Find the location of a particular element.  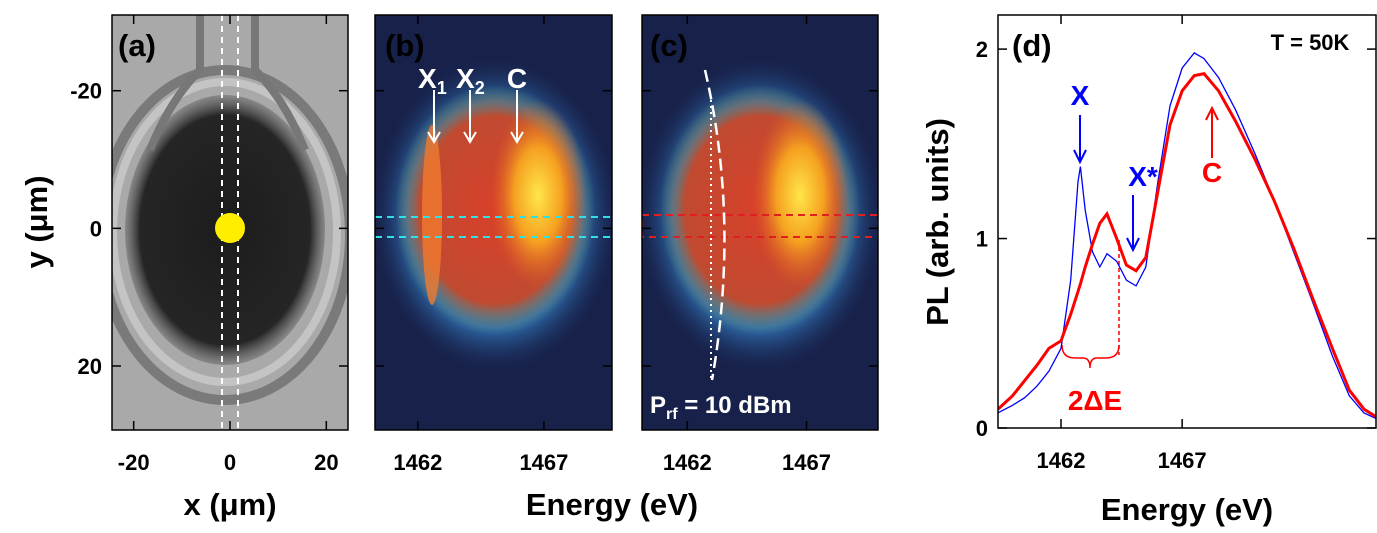

annotation-text: P is located at coordinates (658, 405).